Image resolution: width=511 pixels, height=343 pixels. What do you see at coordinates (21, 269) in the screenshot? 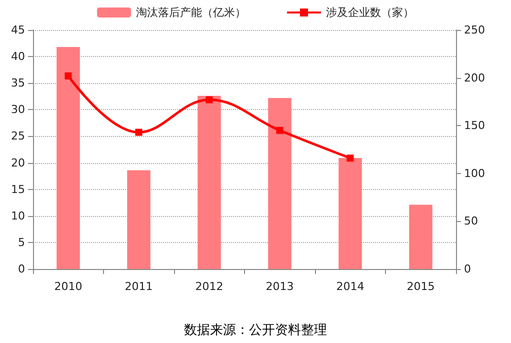
I see `y-tick-label: 0` at bounding box center [21, 269].